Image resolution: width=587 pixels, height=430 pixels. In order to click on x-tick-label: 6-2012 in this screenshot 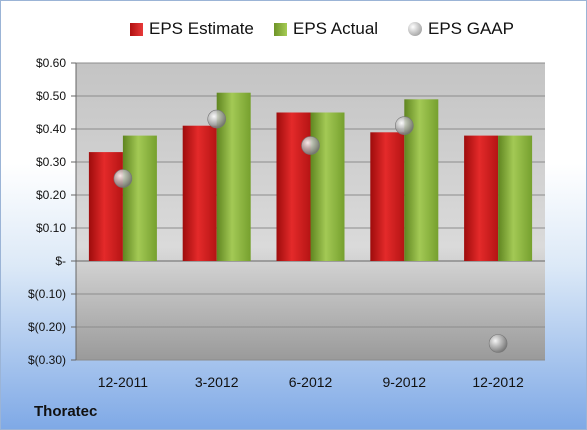, I will do `click(311, 382)`.